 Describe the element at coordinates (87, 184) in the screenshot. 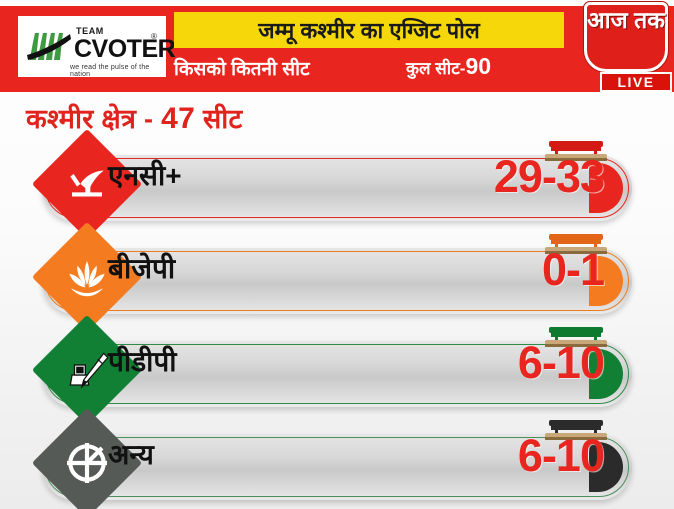

I see `plough-icon` at that location.